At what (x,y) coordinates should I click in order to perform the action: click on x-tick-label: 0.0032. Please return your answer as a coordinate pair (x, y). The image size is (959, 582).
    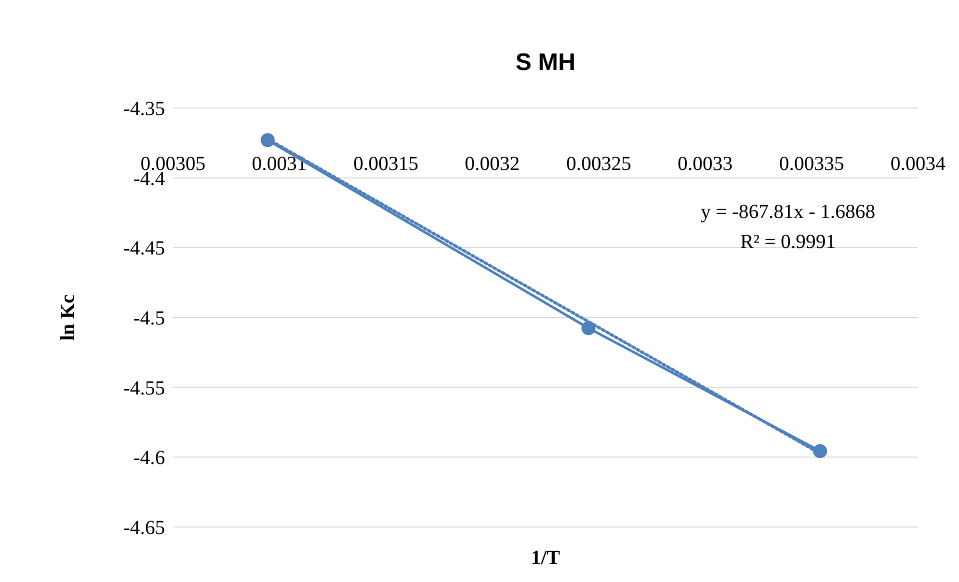
    Looking at the image, I should click on (492, 164).